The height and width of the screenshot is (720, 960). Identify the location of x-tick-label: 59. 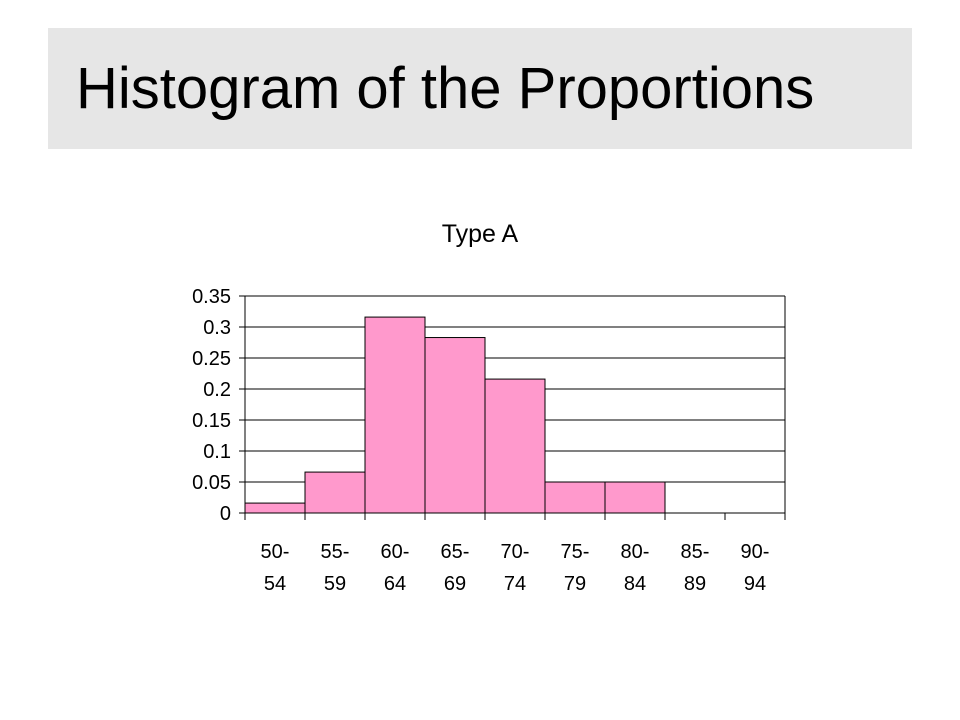
(335, 584).